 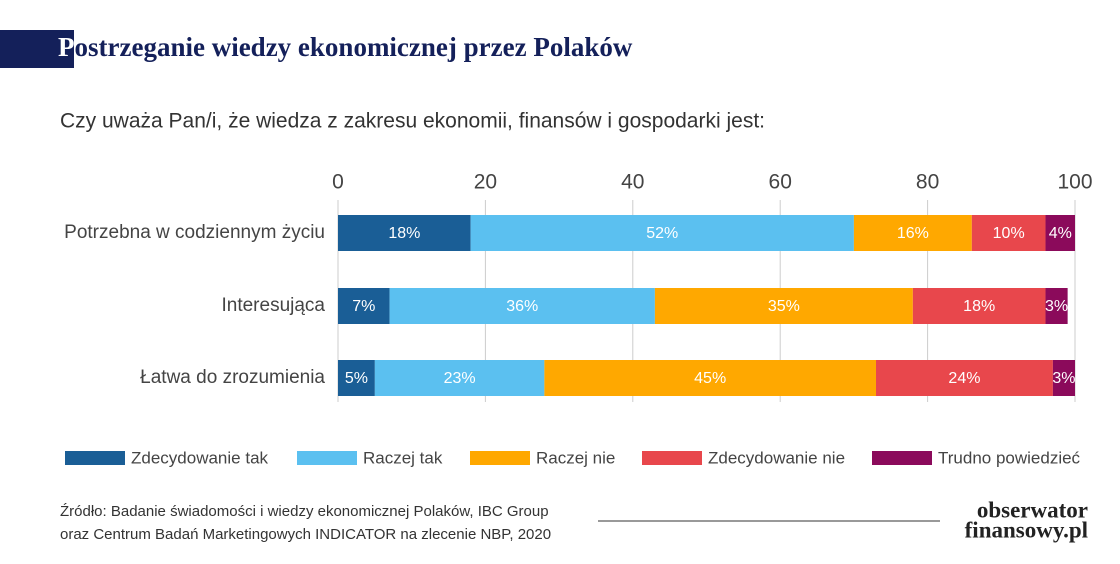 What do you see at coordinates (232, 377) in the screenshot?
I see `y-tick-label: Łatwa do zrozumienia` at bounding box center [232, 377].